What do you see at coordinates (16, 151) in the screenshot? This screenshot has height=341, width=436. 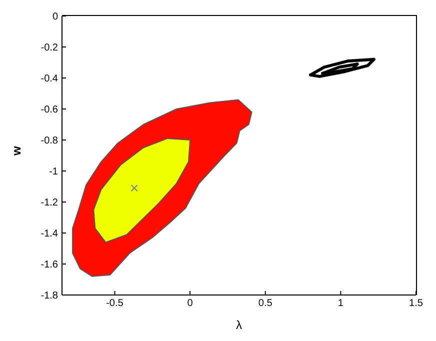 I see `y-axis-title: w` at bounding box center [16, 151].